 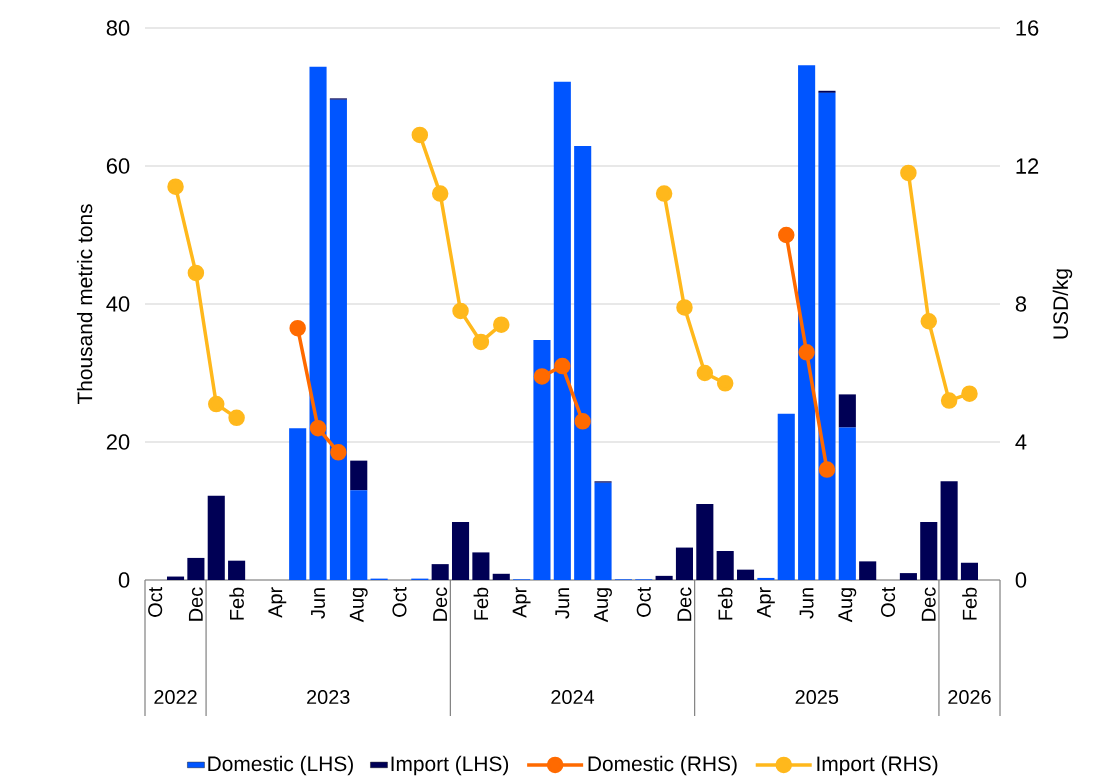 I want to click on y2-tick-label: 16, so click(x=1027, y=28).